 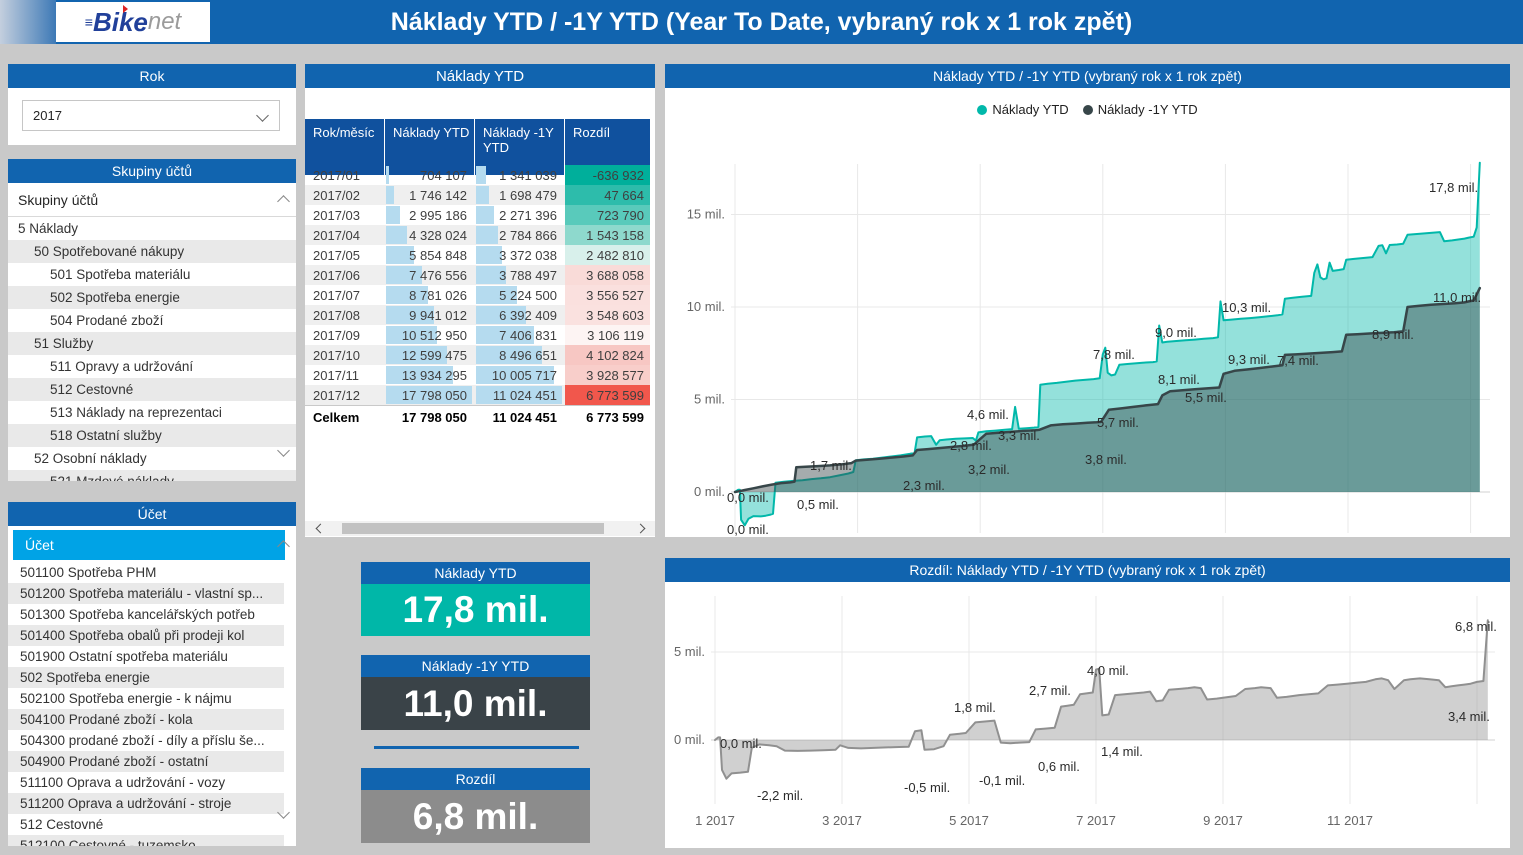 What do you see at coordinates (152, 389) in the screenshot?
I see `skupiny-list-item: 512 Cestovné` at bounding box center [152, 389].